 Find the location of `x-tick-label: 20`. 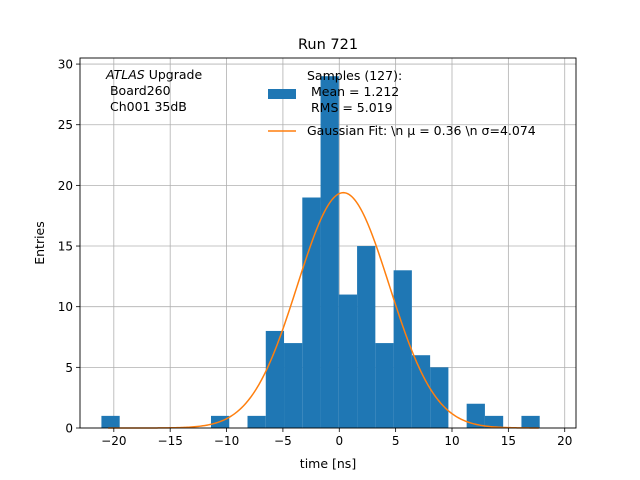

x-tick-label: 20 is located at coordinates (564, 441).